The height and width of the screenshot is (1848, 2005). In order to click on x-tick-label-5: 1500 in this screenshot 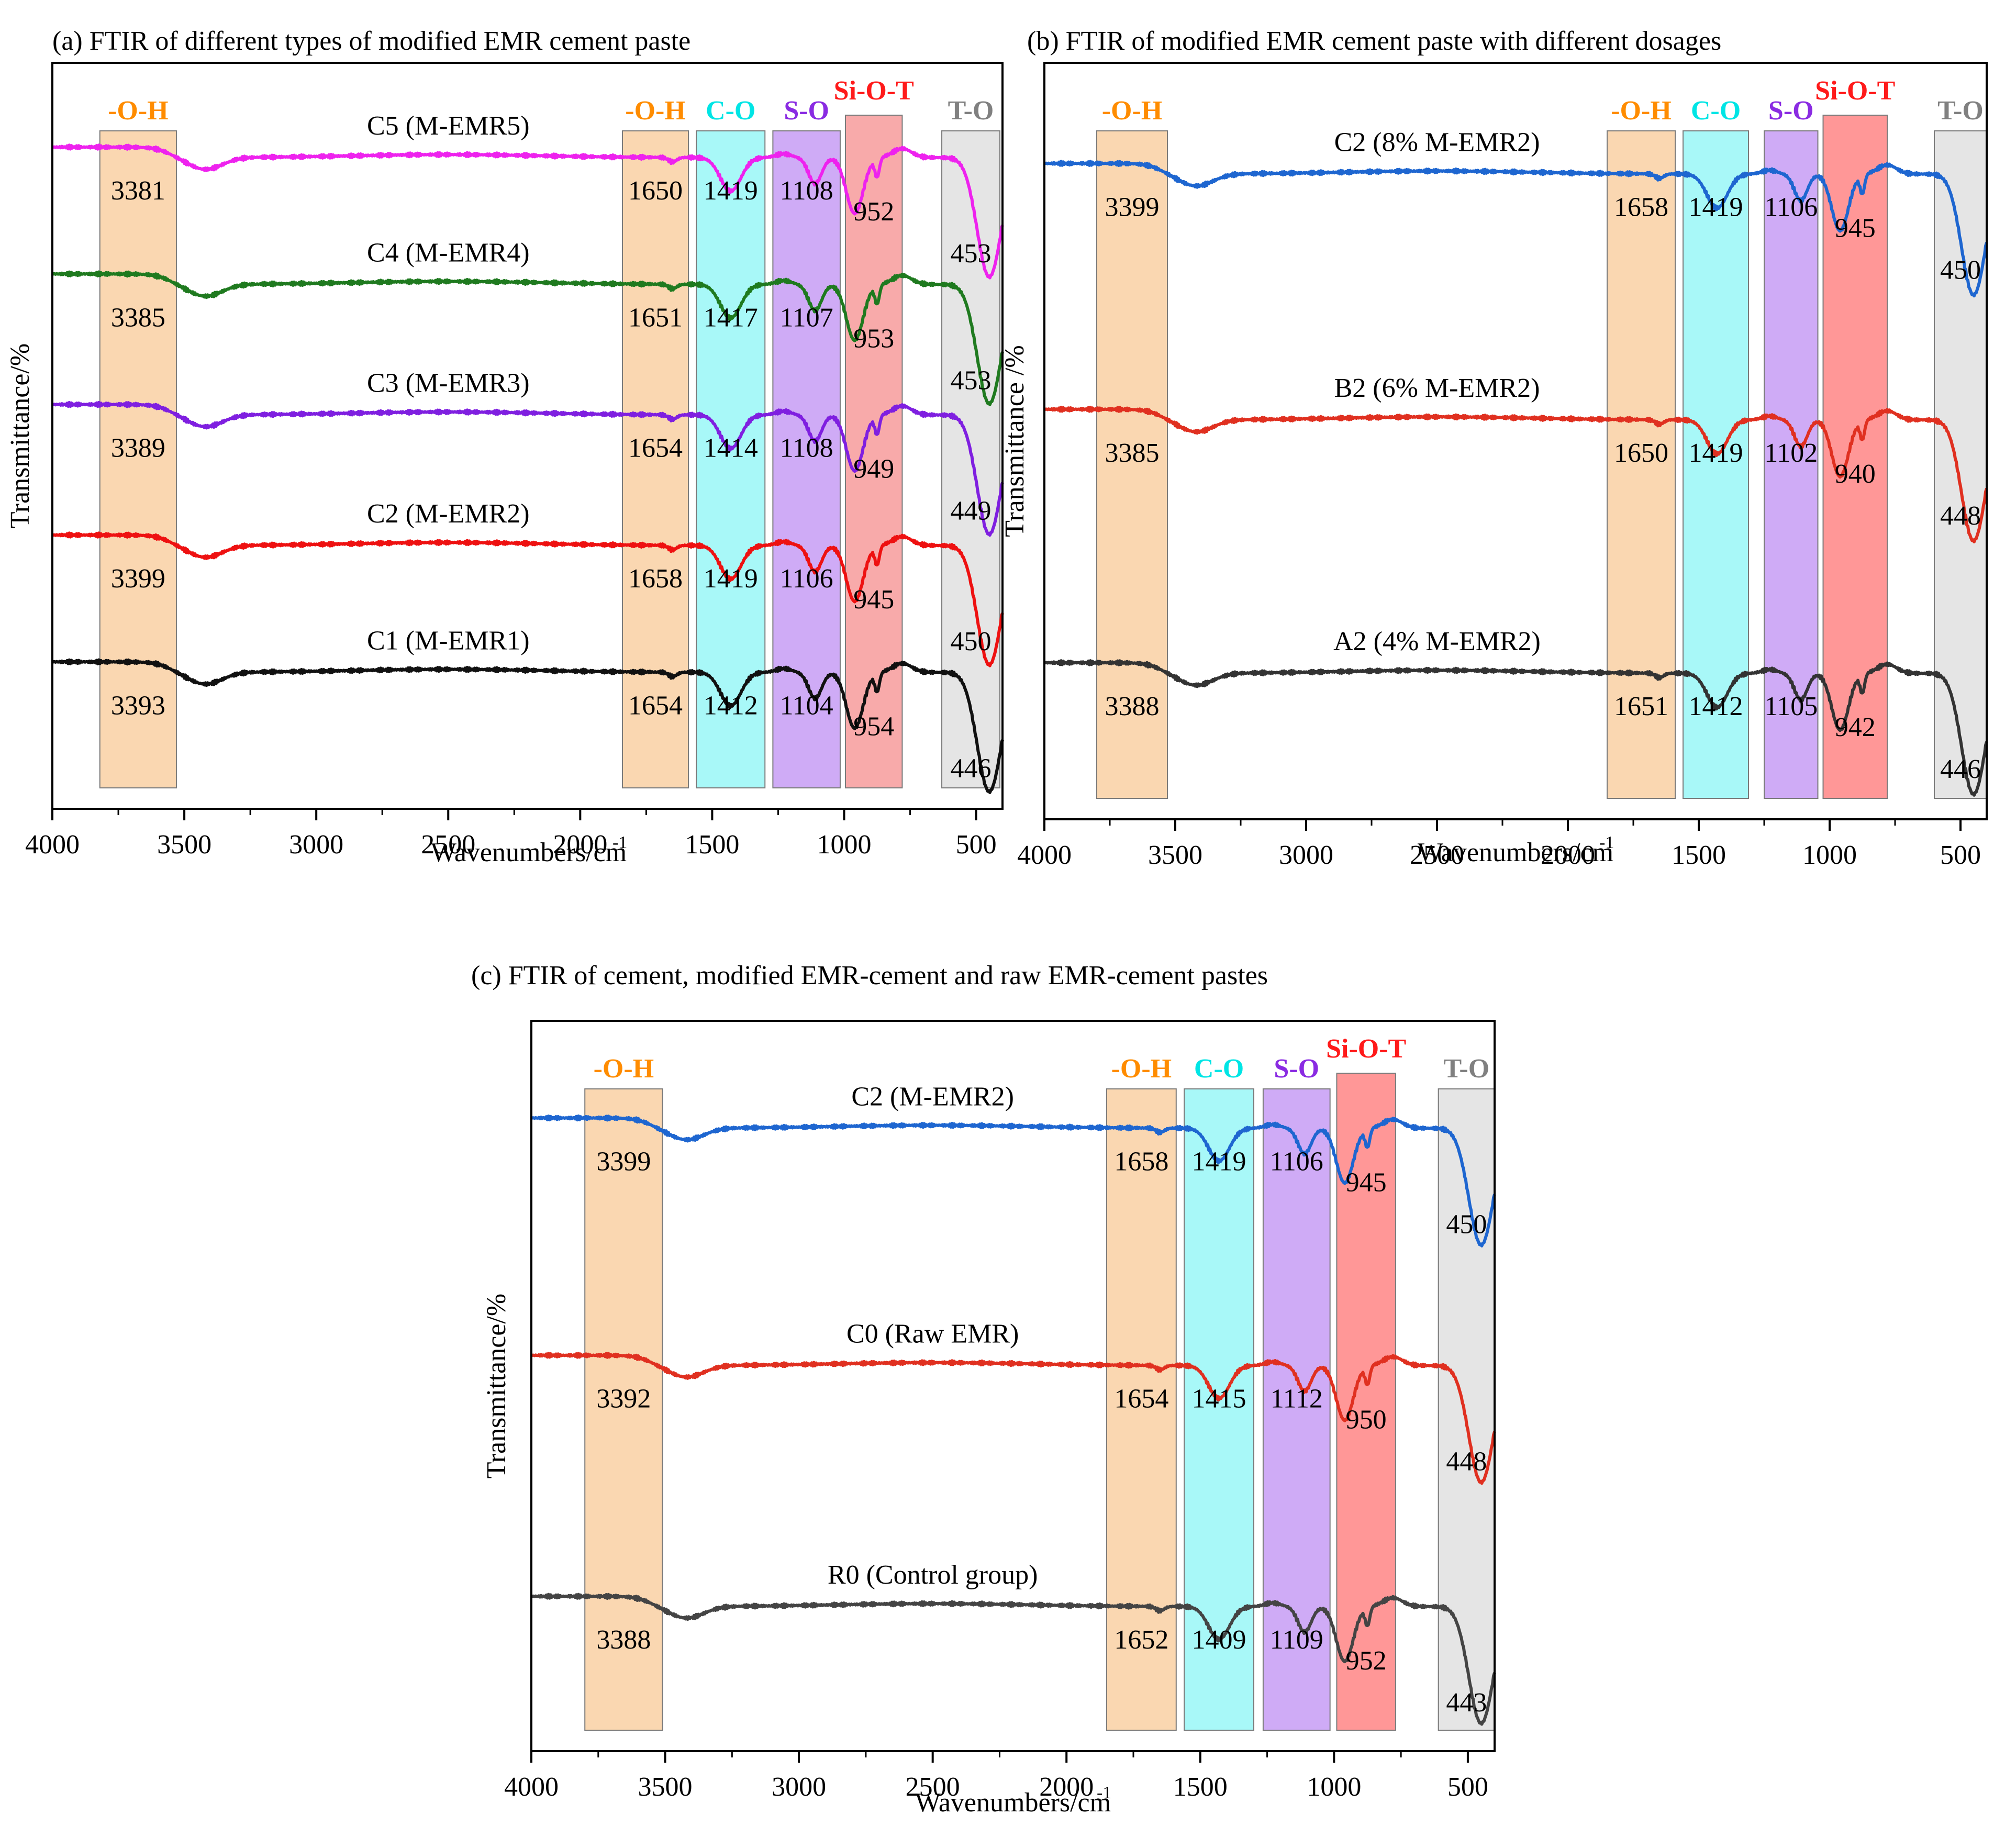, I will do `click(1200, 1787)`.